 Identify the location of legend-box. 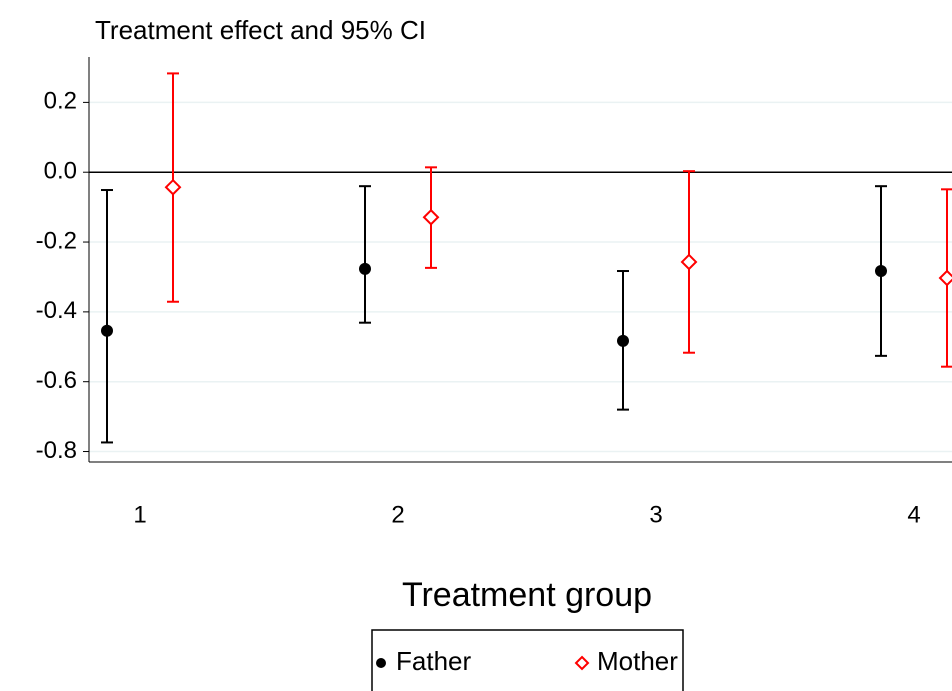
(527, 660).